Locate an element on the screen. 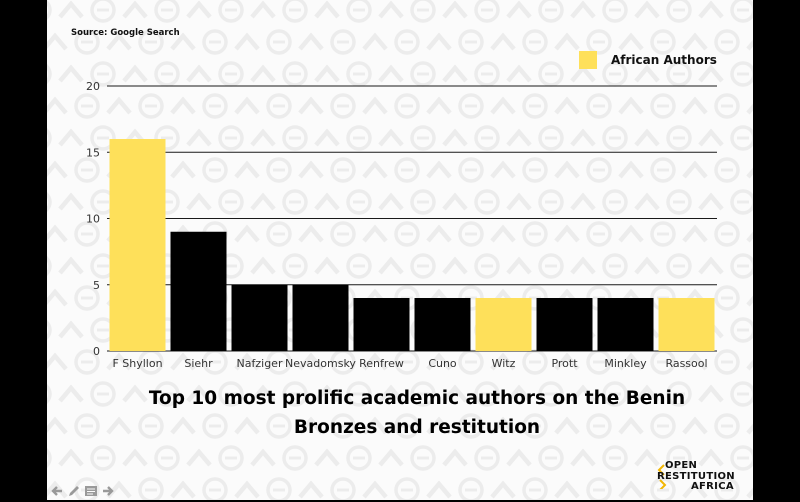  legend: African Authors is located at coordinates (648, 60).